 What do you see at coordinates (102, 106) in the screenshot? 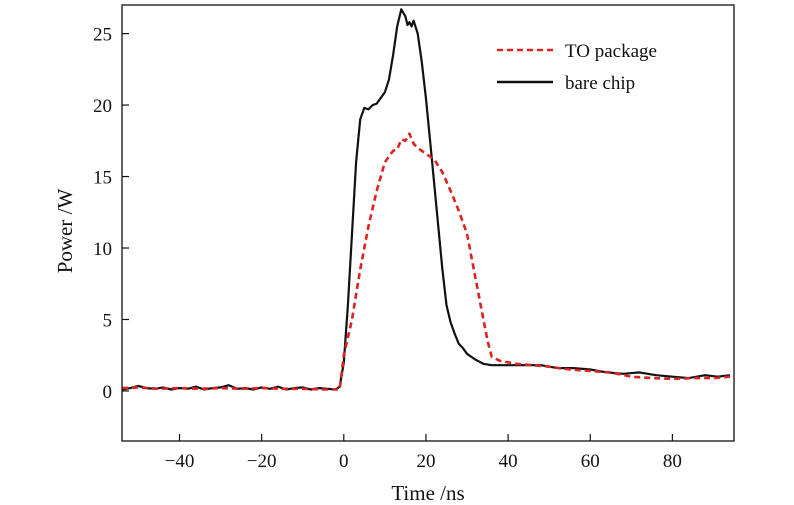
I see `y-tick-label: 20` at bounding box center [102, 106].